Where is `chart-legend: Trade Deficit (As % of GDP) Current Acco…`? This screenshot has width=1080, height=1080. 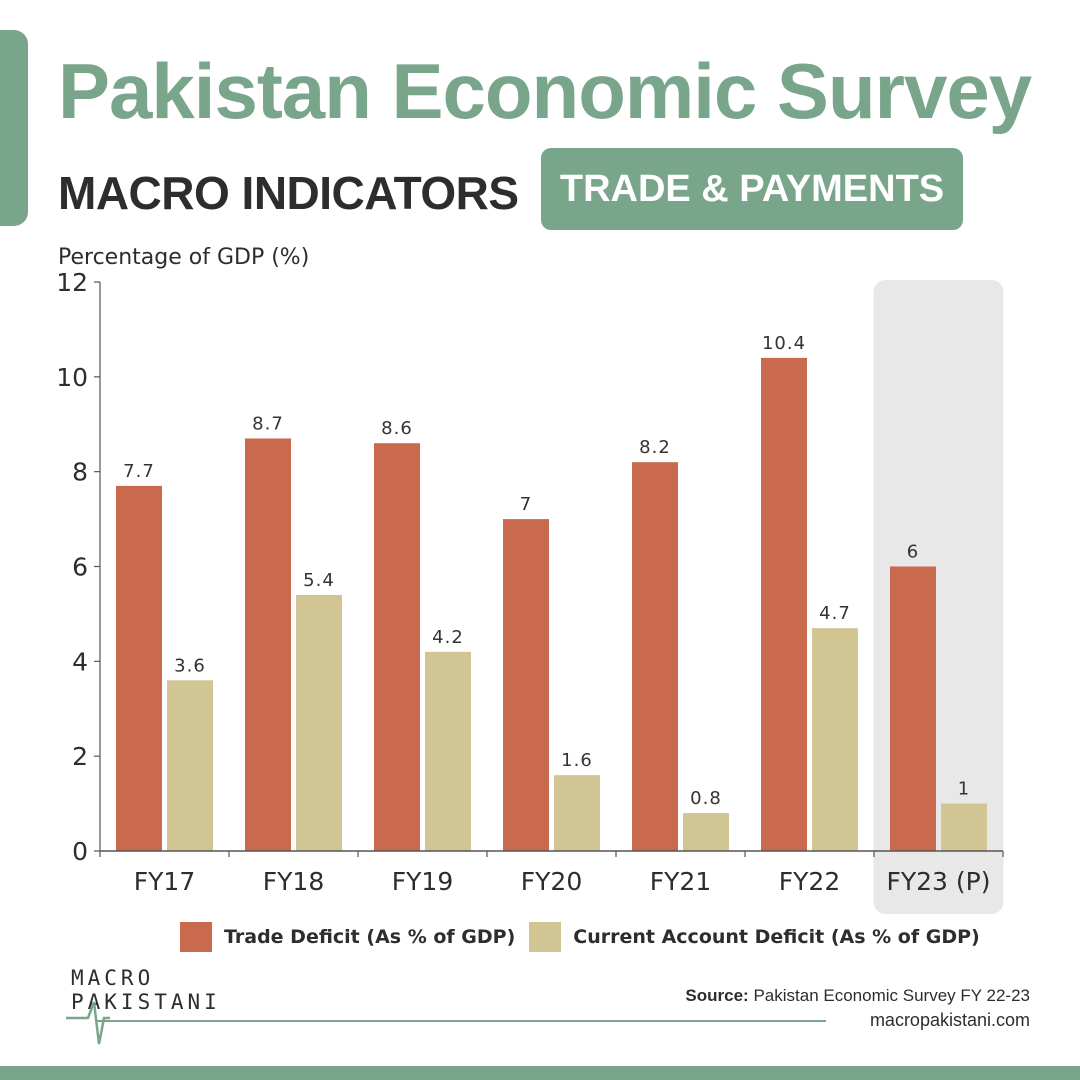 chart-legend: Trade Deficit (As % of GDP) Current Acco… is located at coordinates (587, 937).